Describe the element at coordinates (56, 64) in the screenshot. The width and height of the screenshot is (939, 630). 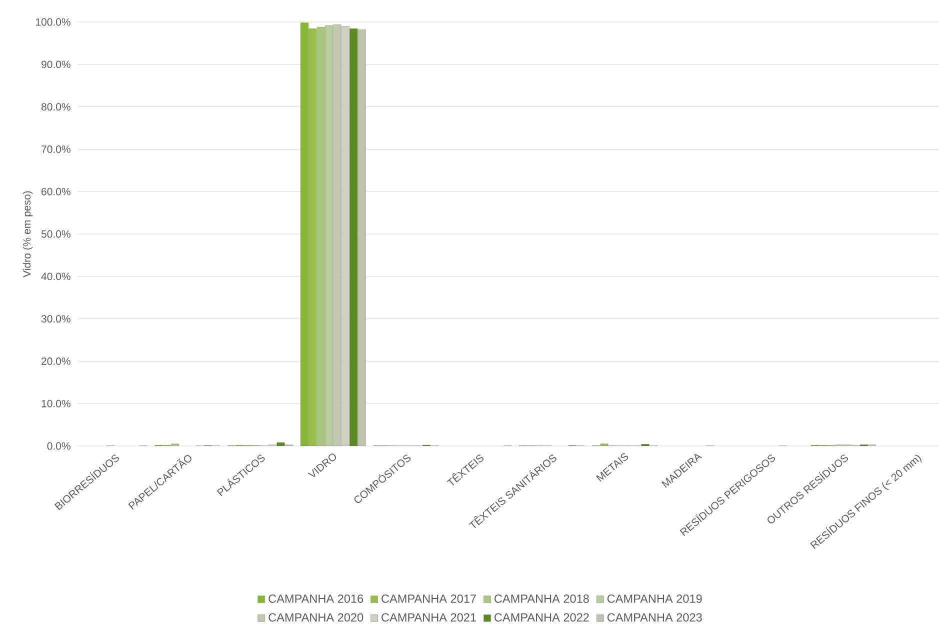
I see `y-tick-label: 90.0%` at that location.